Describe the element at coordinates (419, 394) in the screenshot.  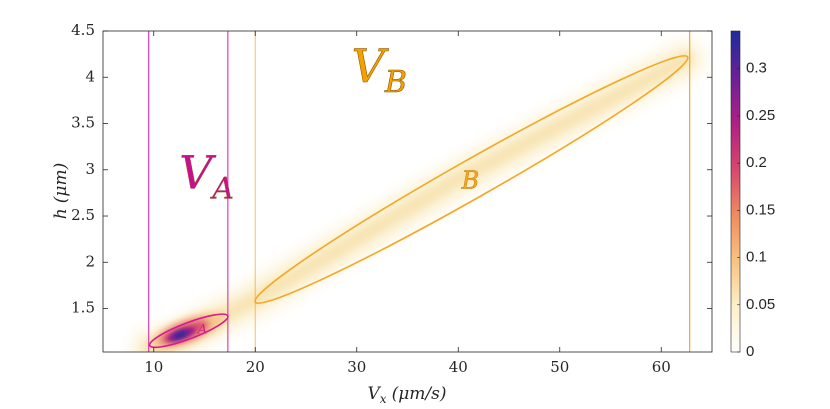
I see `x-axis-label-unit: (μm/s)` at that location.